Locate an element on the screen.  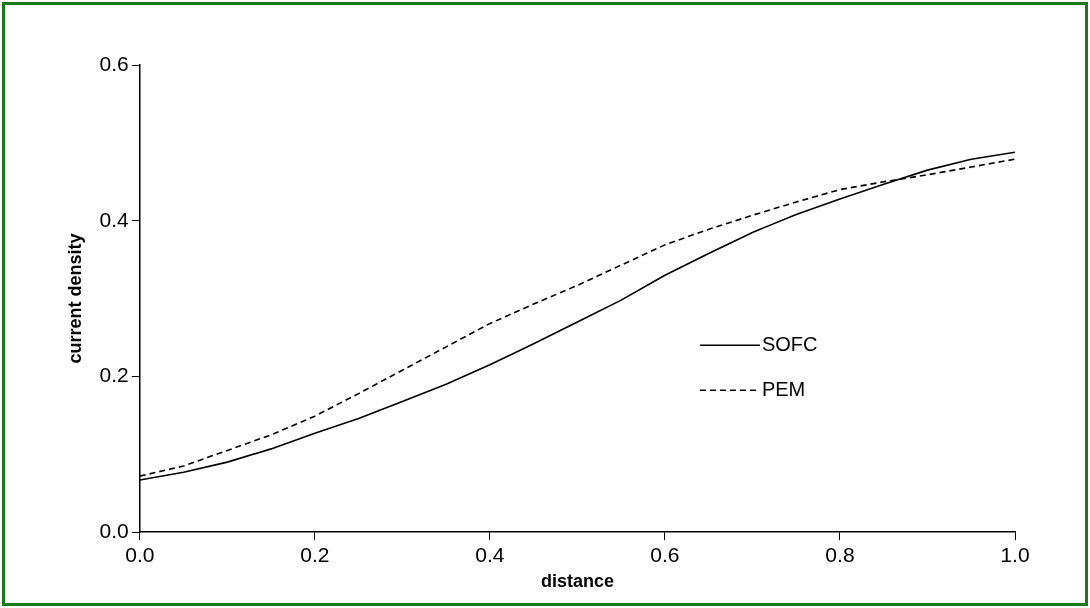
y-axis-title: current density is located at coordinates (74, 298).